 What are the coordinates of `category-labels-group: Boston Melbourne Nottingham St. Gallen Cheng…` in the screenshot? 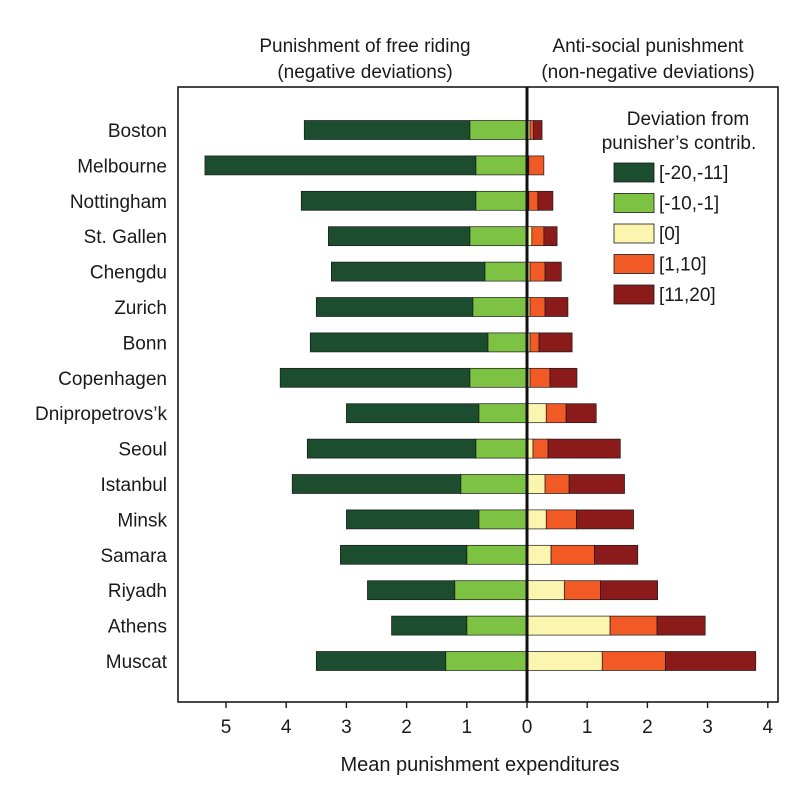 It's located at (101, 397).